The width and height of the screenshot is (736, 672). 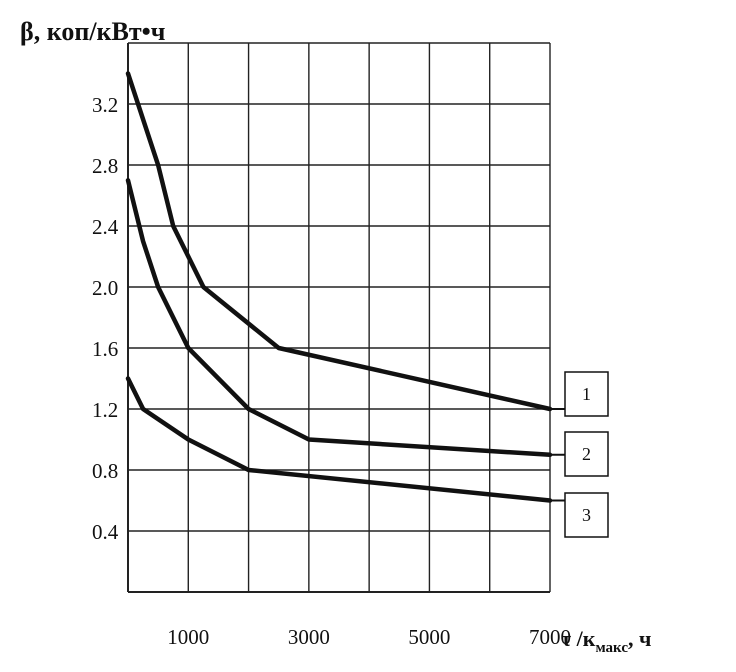 What do you see at coordinates (105, 105) in the screenshot?
I see `y-tick-label: 3.2` at bounding box center [105, 105].